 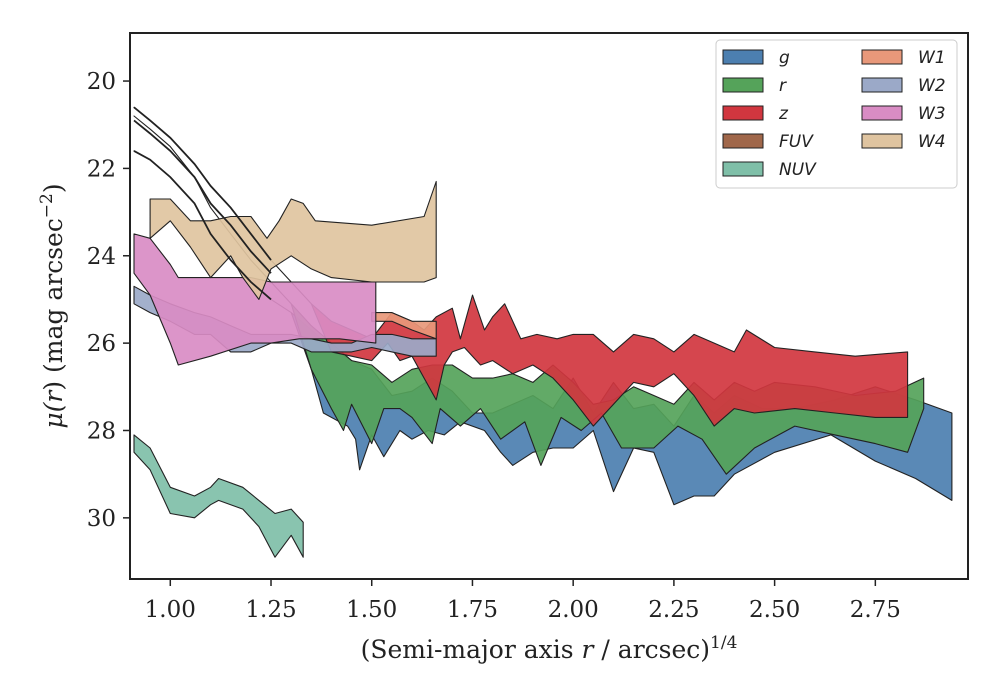 What do you see at coordinates (875, 610) in the screenshot?
I see `x-tick-label: 2.75` at bounding box center [875, 610].